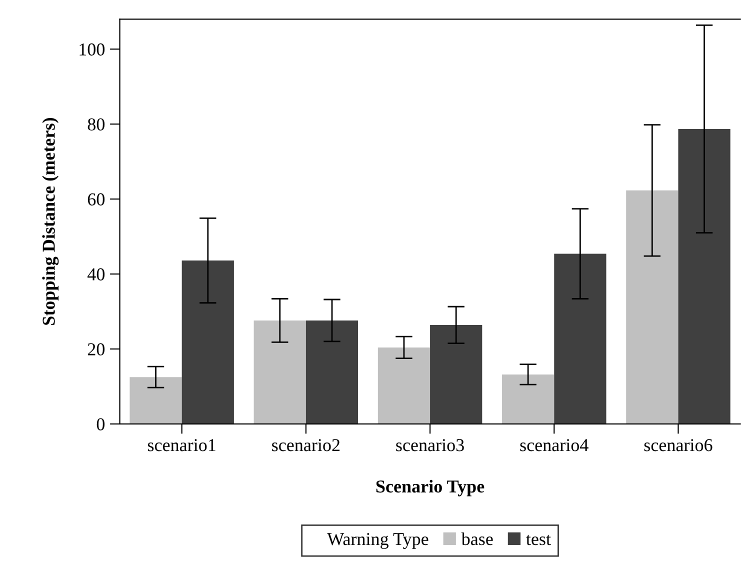 The width and height of the screenshot is (744, 563). Describe the element at coordinates (96, 274) in the screenshot. I see `y-tick-label: 40` at that location.